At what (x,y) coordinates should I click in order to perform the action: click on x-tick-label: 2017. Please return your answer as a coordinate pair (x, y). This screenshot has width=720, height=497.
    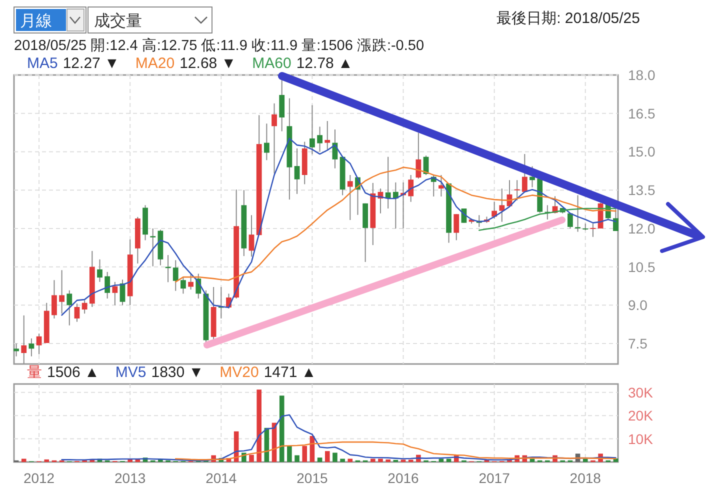
    Looking at the image, I should click on (494, 478).